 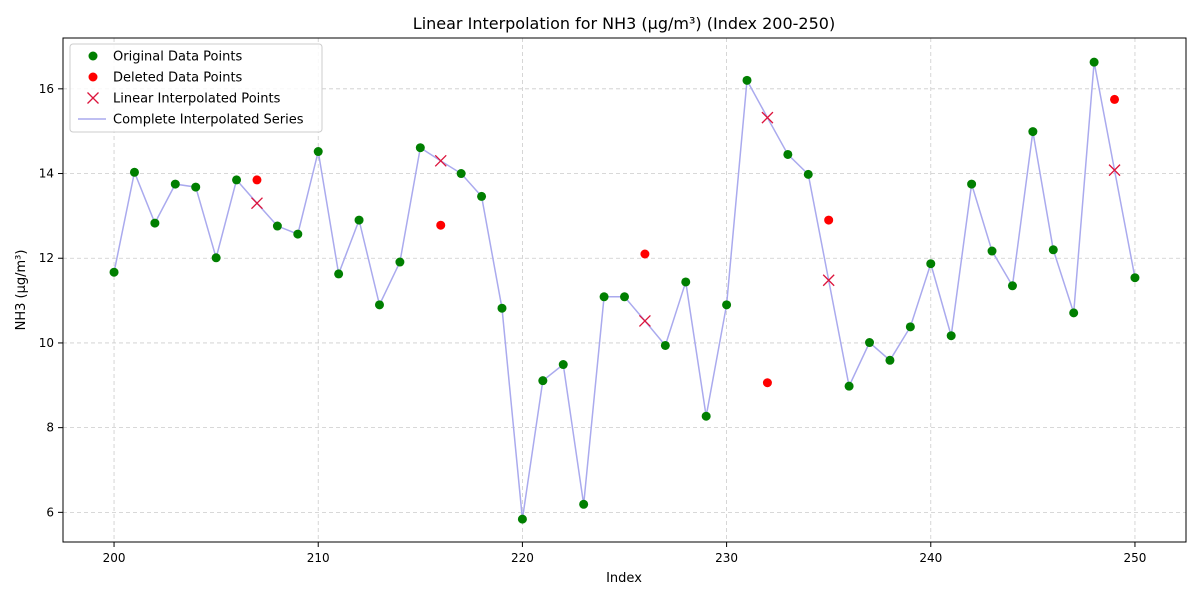 What do you see at coordinates (46, 343) in the screenshot?
I see `y-tick-label: 10` at bounding box center [46, 343].